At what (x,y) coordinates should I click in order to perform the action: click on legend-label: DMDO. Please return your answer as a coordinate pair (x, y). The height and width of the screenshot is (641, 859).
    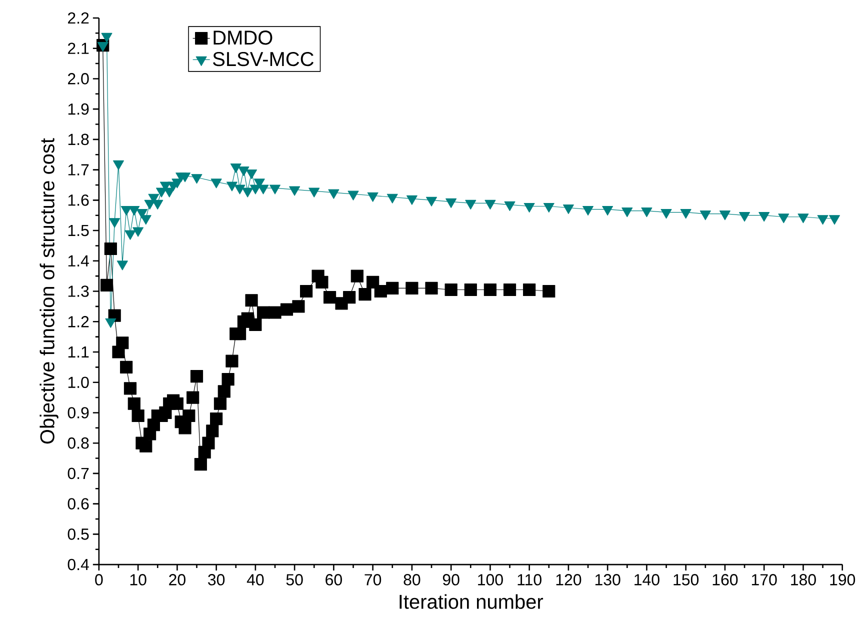
    Looking at the image, I should click on (243, 37).